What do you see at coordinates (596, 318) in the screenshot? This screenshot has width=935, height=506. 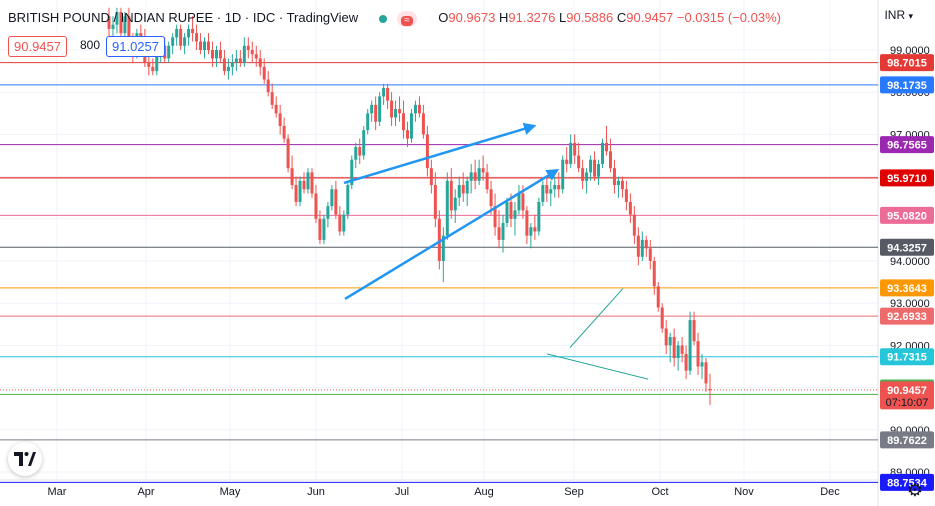 I see `channel-upper-line` at bounding box center [596, 318].